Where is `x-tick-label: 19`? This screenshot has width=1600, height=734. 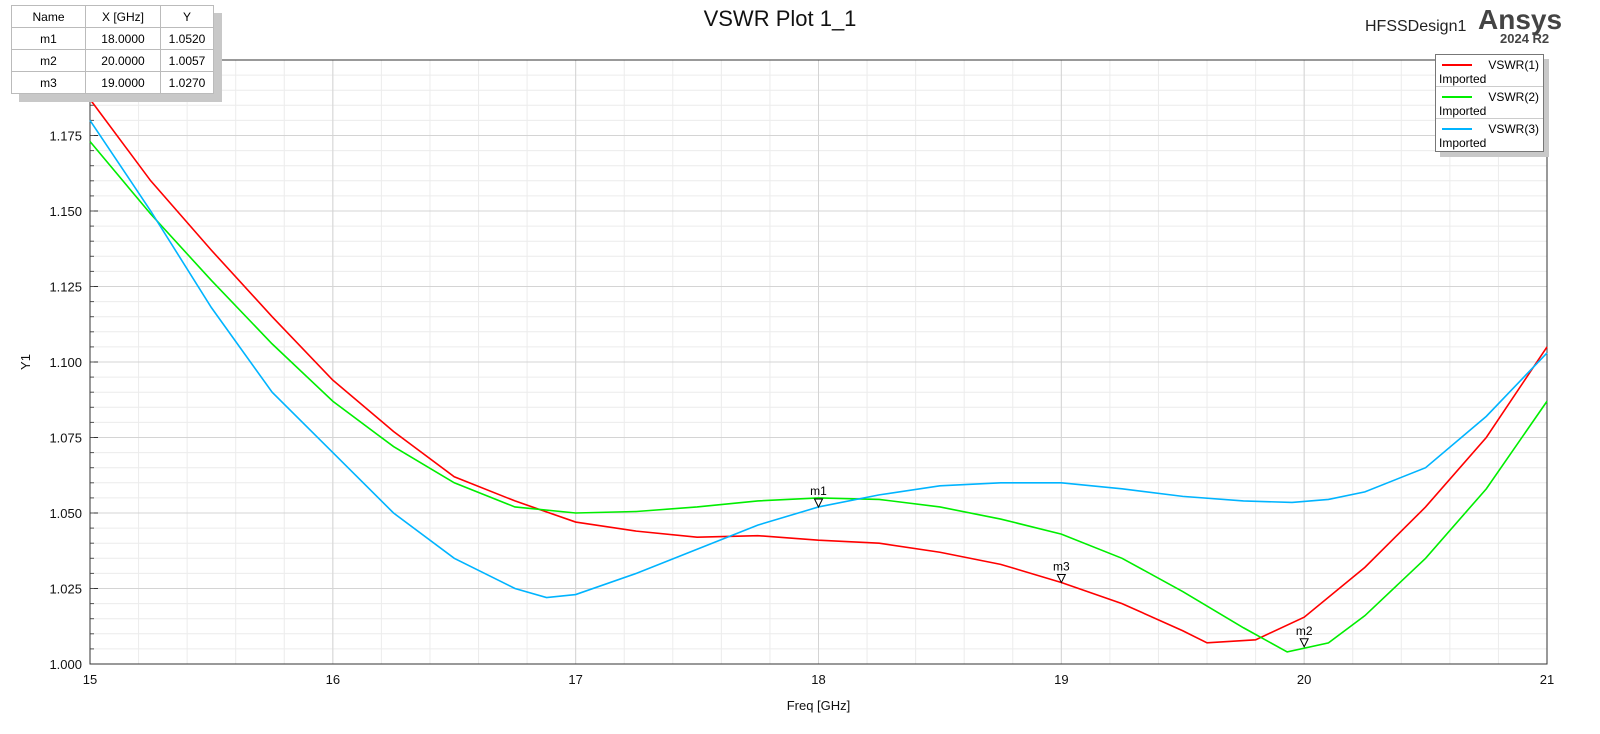
x-tick-label: 19 is located at coordinates (1061, 679).